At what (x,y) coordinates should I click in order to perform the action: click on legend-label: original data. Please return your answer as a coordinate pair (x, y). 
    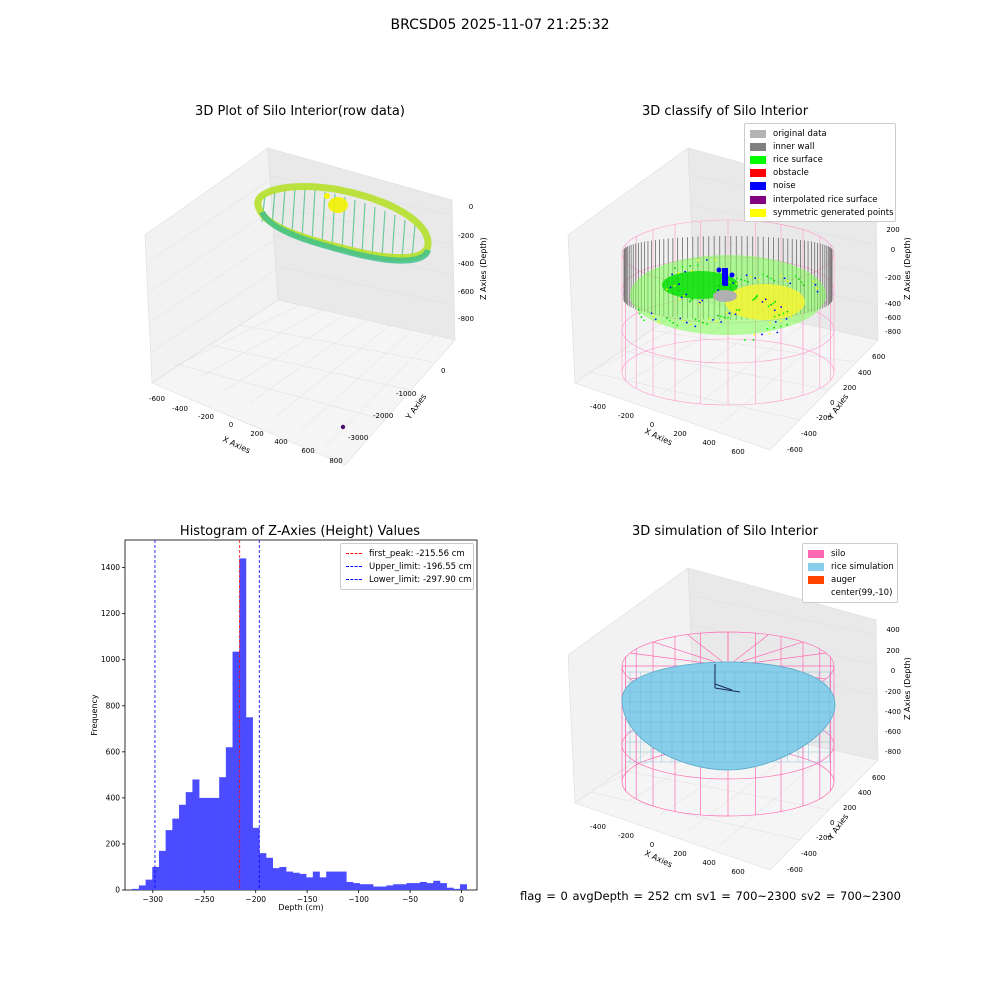
    Looking at the image, I should click on (800, 133).